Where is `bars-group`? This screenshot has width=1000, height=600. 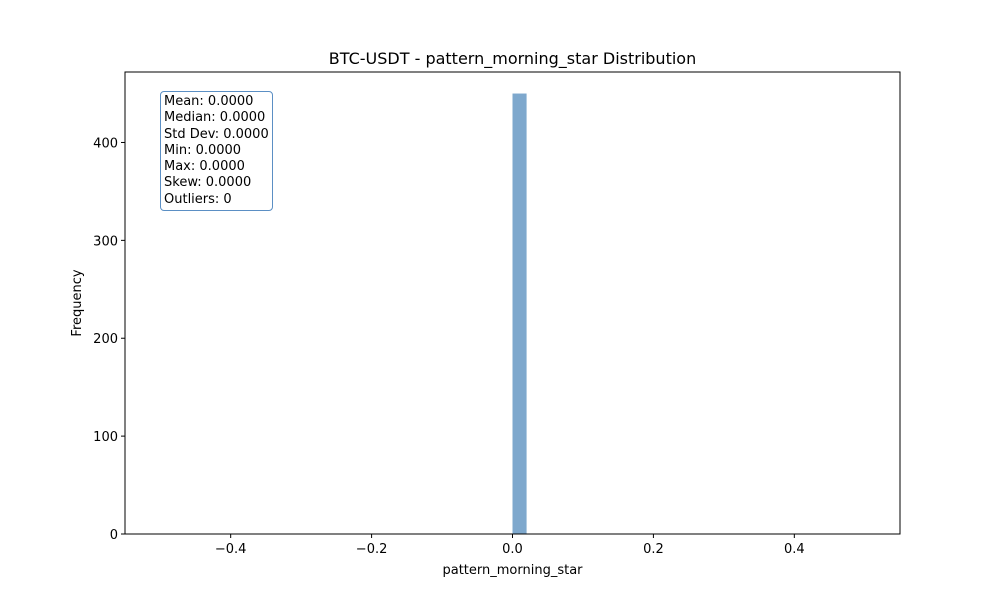 bars-group is located at coordinates (519, 313).